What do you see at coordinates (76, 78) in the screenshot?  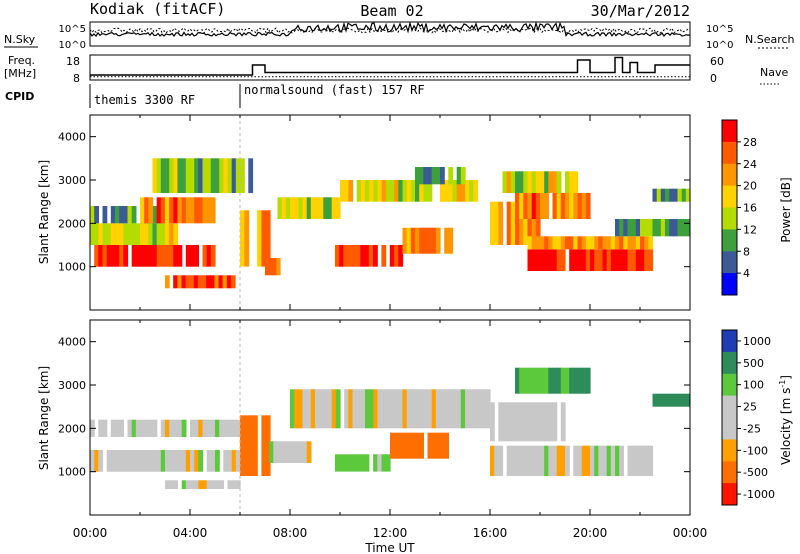 I see `freq-tick-bottom: 8` at bounding box center [76, 78].